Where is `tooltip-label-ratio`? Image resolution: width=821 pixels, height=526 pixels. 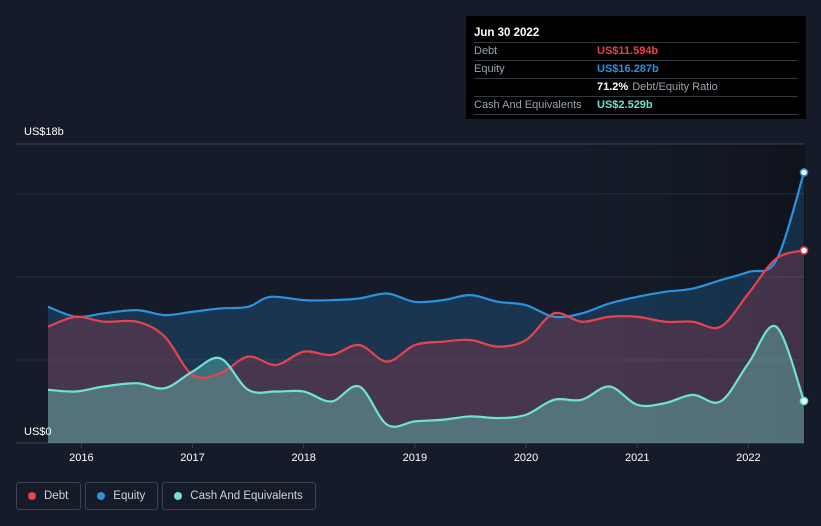
tooltip-label-ratio is located at coordinates (535, 87).